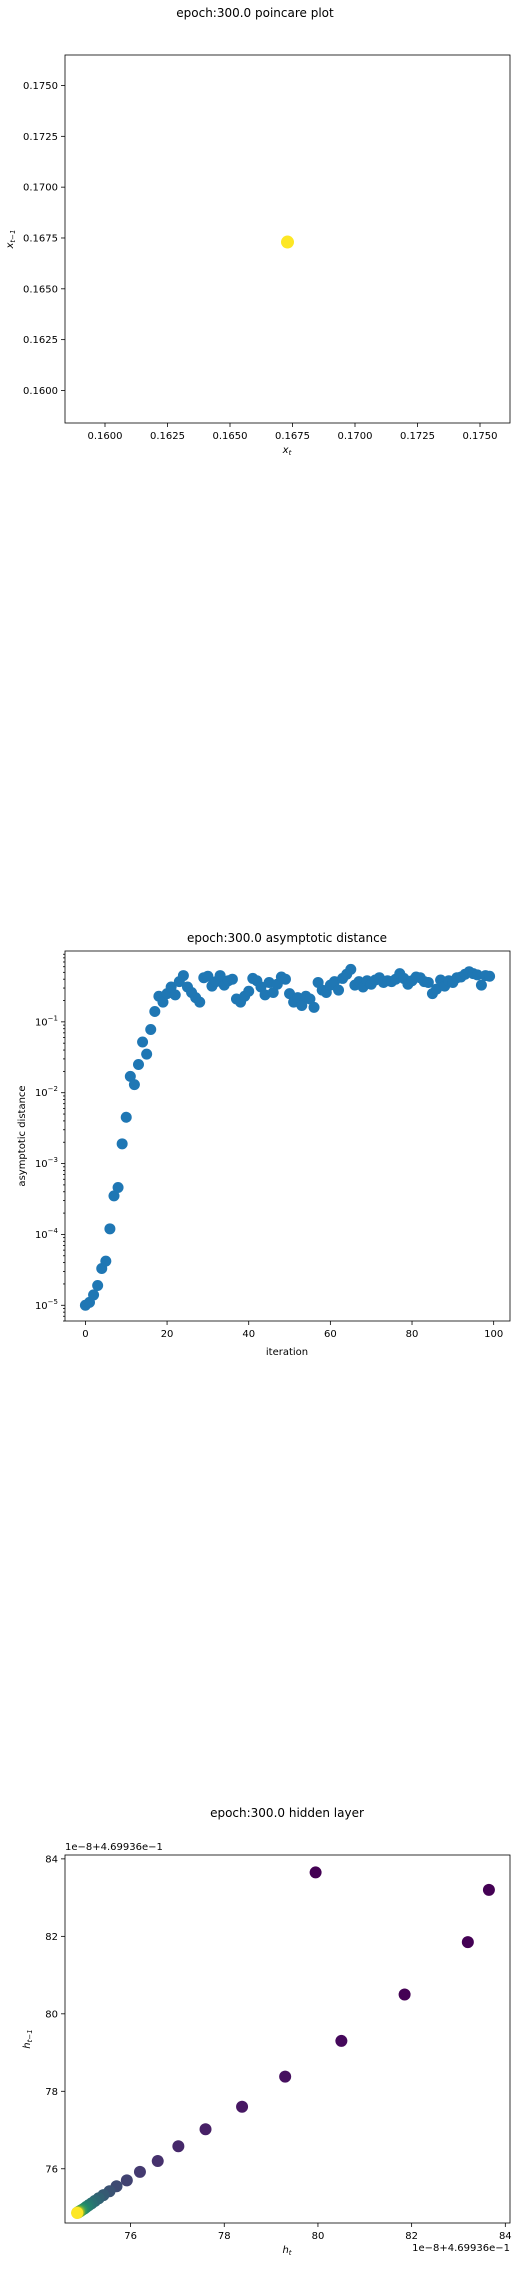 The image size is (519, 2269). I want to click on y-tick-label: 0.1700, so click(40, 188).